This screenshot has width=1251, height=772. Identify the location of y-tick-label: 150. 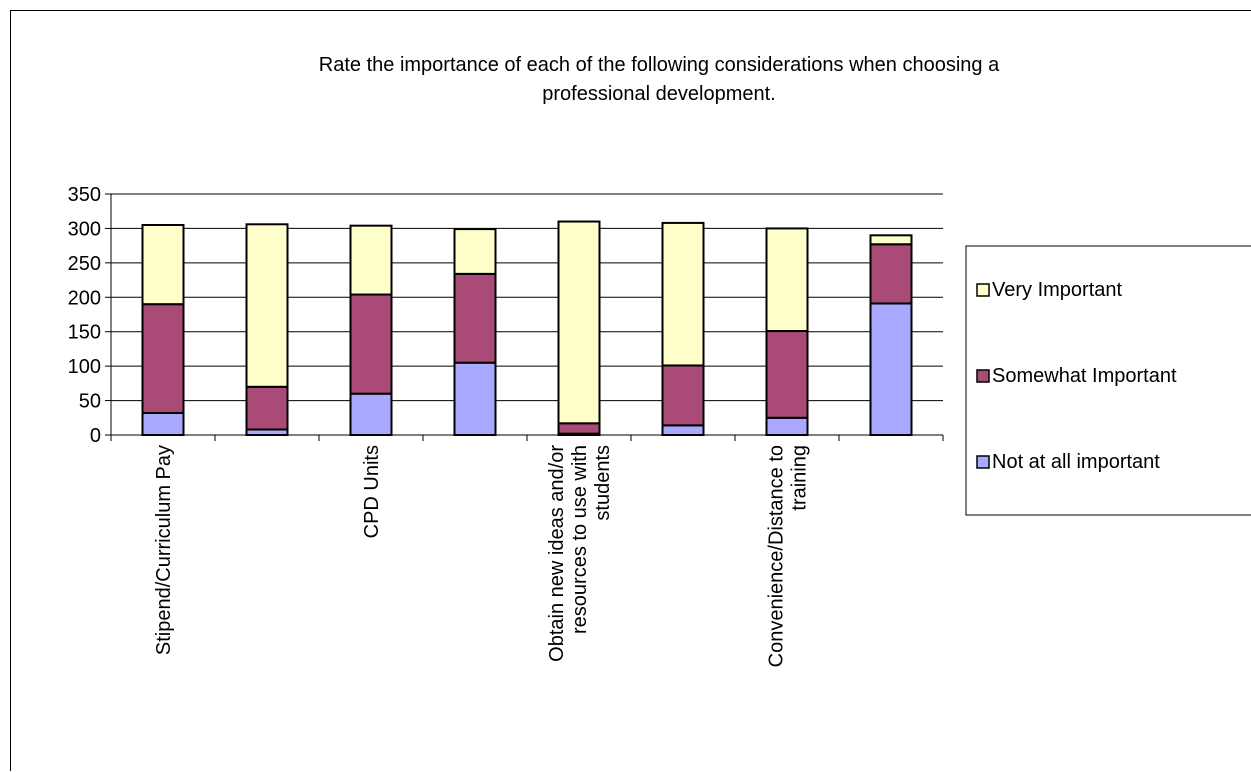
(84, 333).